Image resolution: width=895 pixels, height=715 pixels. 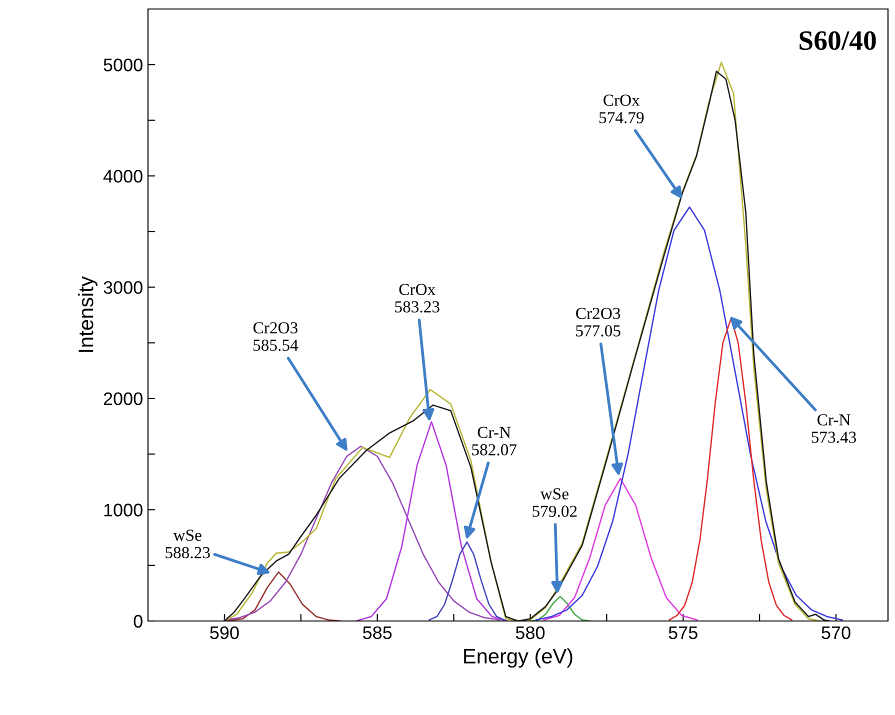 I want to click on annotation: Cr-N 582.07, so click(x=494, y=441).